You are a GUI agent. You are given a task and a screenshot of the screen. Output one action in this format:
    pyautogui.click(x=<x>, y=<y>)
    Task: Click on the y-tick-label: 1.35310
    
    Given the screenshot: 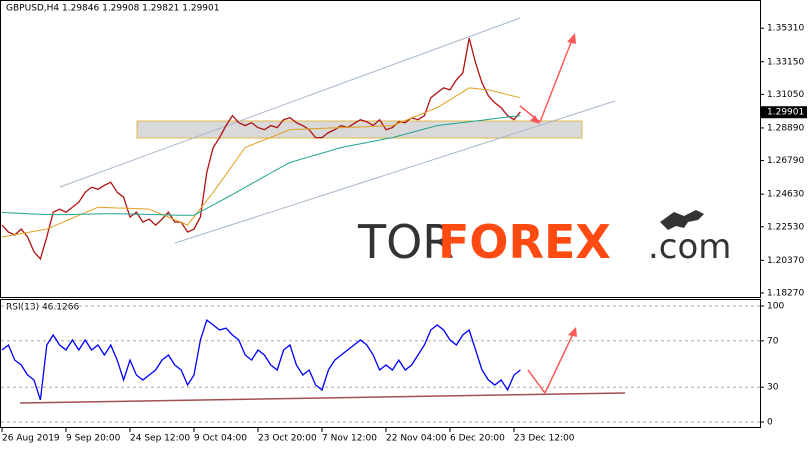 What is the action you would take?
    pyautogui.click(x=785, y=29)
    